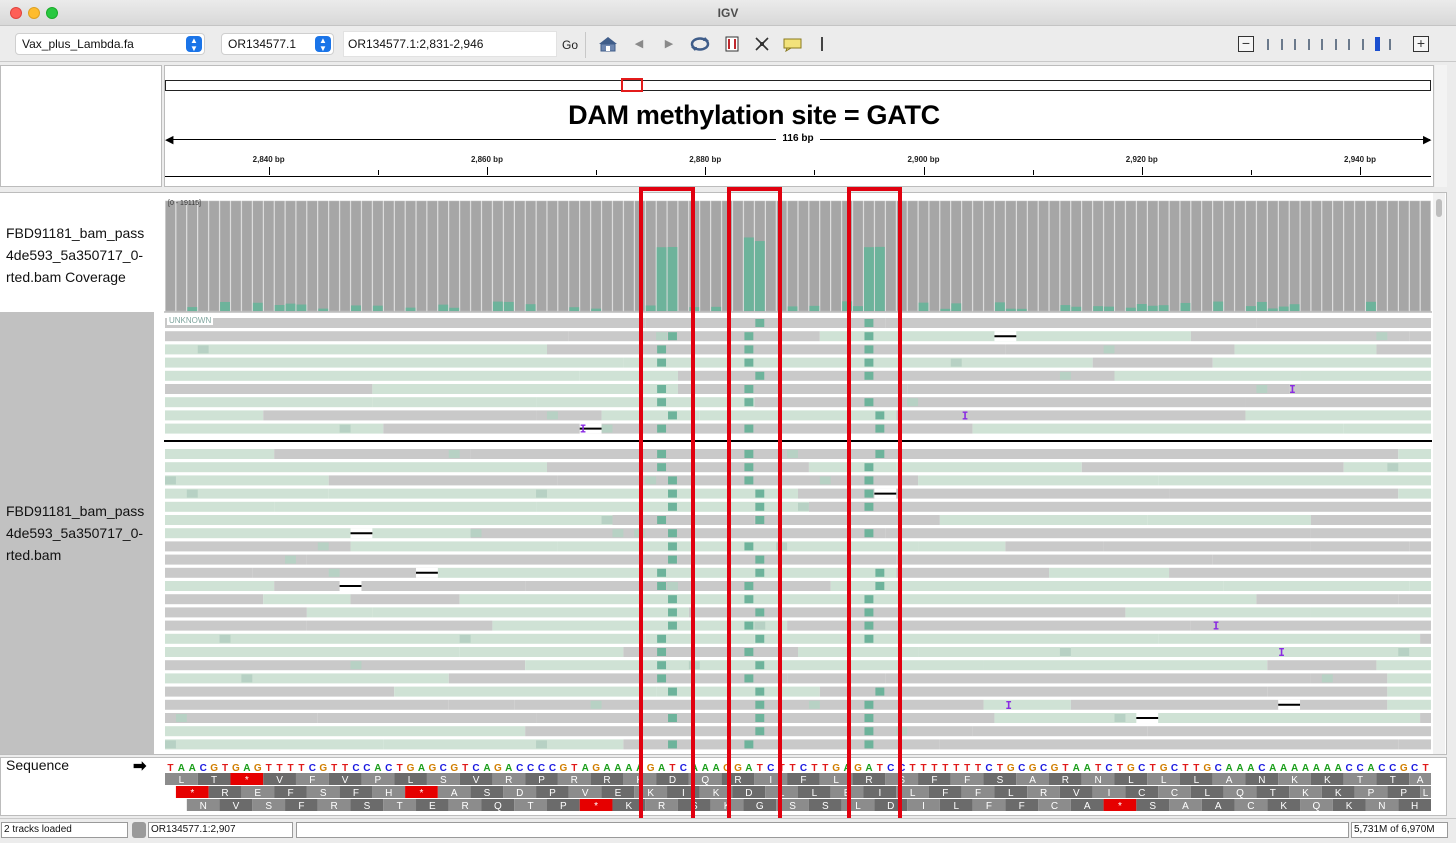  Describe the element at coordinates (798, 85) in the screenshot. I see `chromosome-ideogram` at that location.